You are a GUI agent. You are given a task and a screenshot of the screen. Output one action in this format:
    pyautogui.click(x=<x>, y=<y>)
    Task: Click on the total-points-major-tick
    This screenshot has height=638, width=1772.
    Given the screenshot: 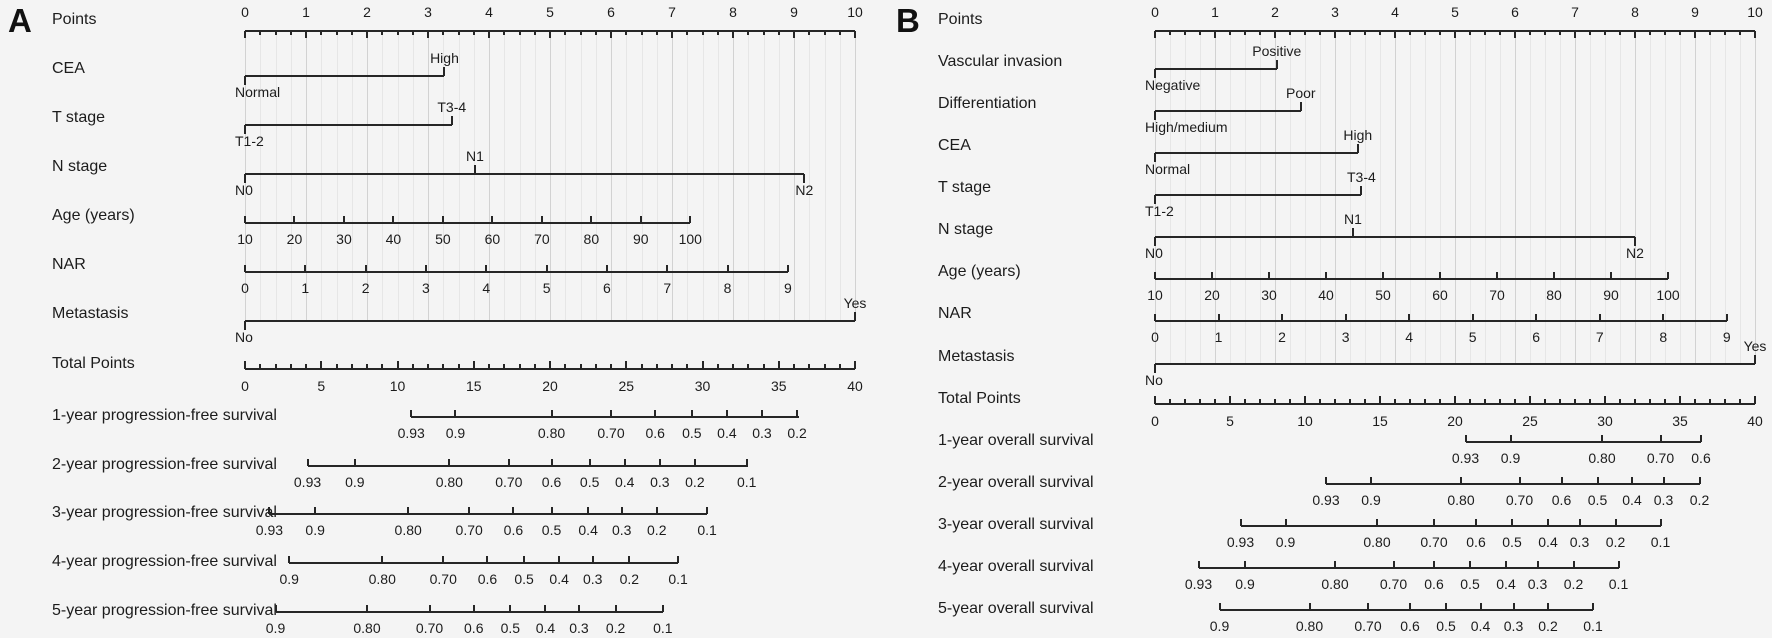 What is the action you would take?
    pyautogui.click(x=1155, y=400)
    